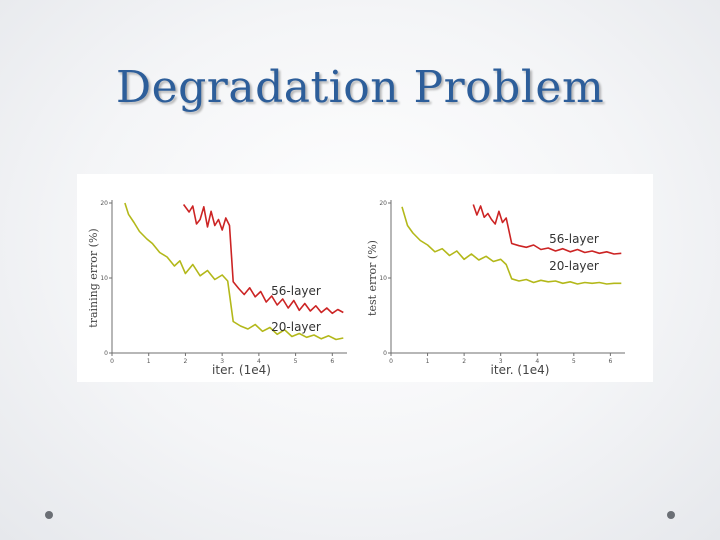 The width and height of the screenshot is (720, 540). I want to click on chart-2-x-tick-label: 1, so click(428, 361).